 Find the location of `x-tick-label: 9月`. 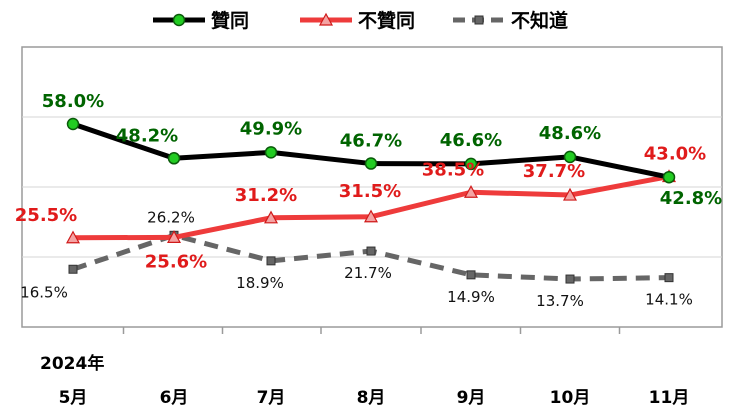

x-tick-label: 9月 is located at coordinates (471, 398).